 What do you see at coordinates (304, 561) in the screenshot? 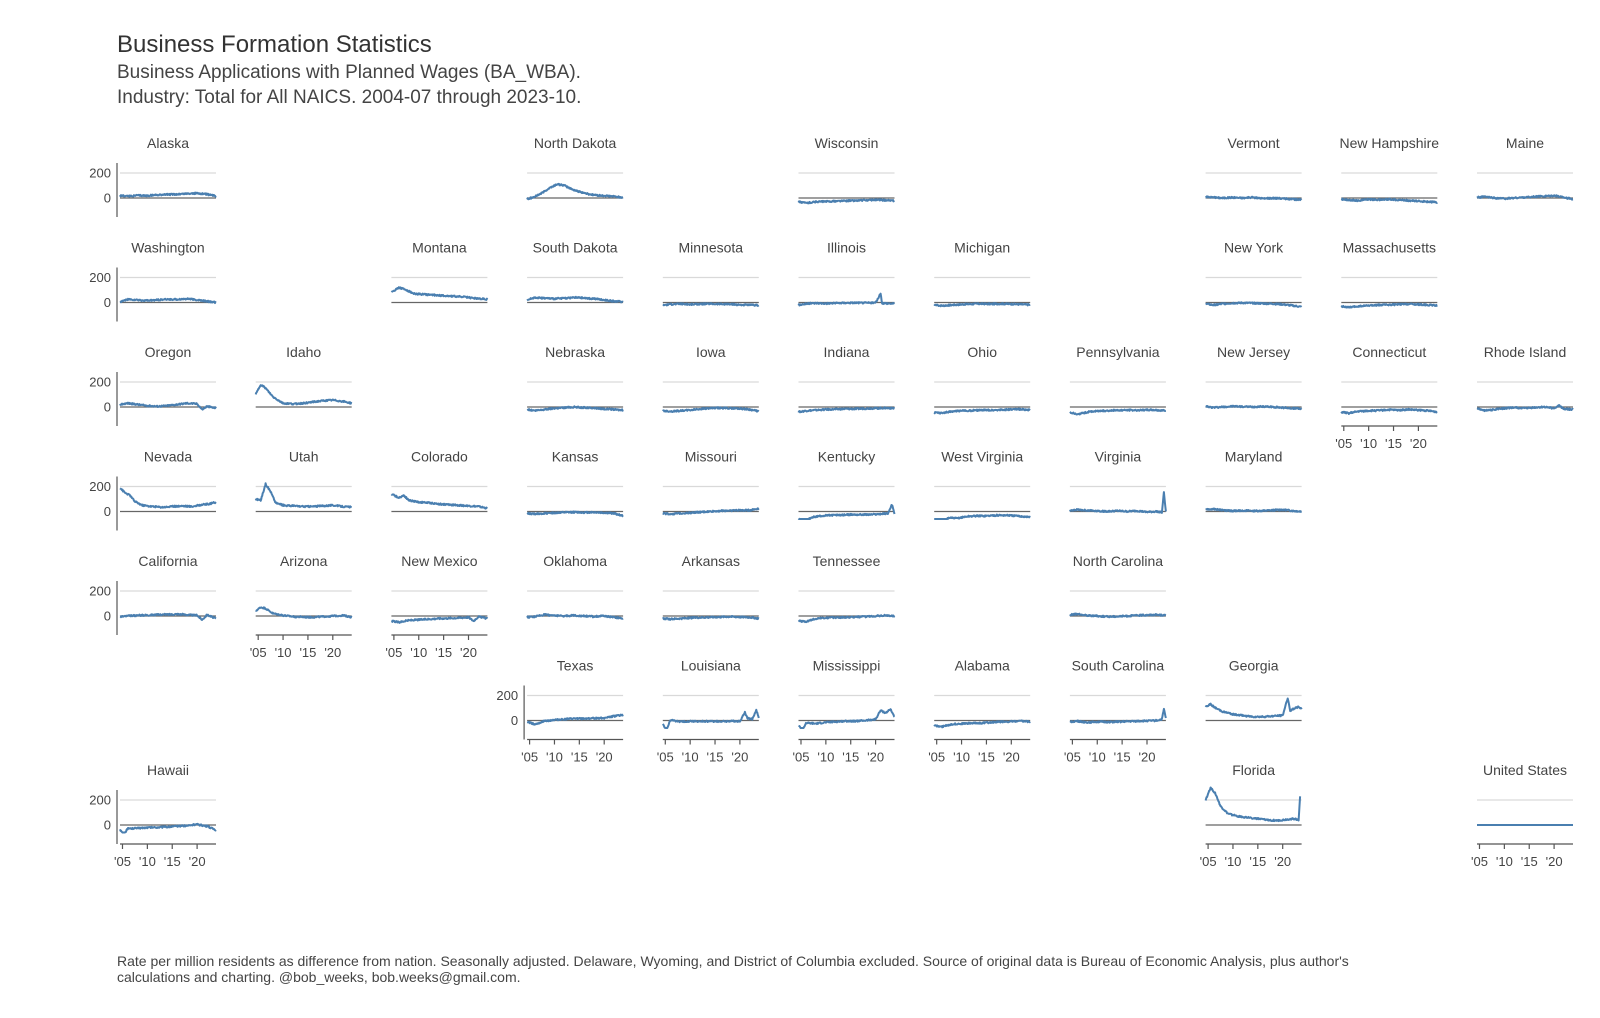
I see `panel-title-arizona: Arizona` at bounding box center [304, 561].